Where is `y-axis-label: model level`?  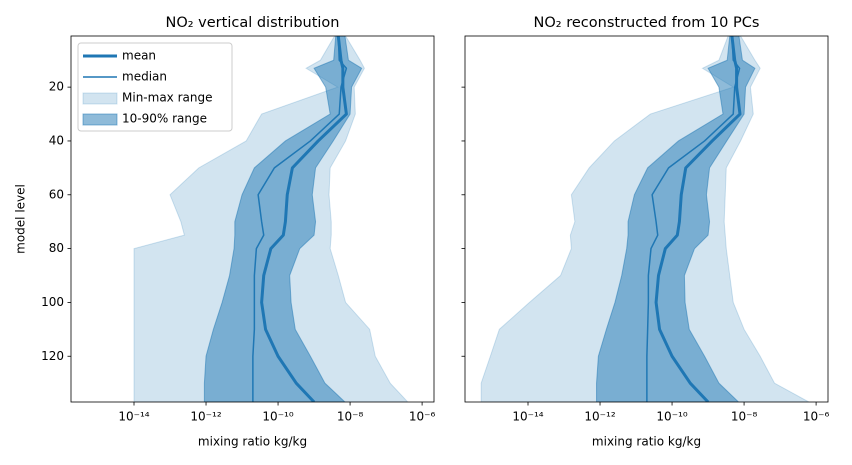
y-axis-label: model level is located at coordinates (21, 219).